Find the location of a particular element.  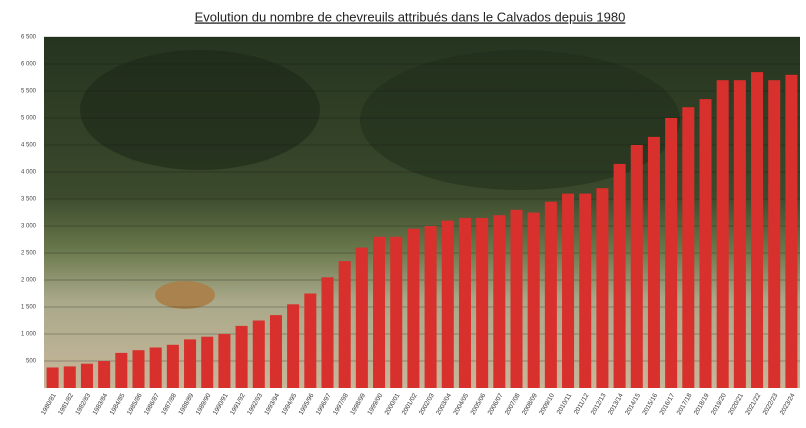

y-tick-label: 2 000 is located at coordinates (29, 281).